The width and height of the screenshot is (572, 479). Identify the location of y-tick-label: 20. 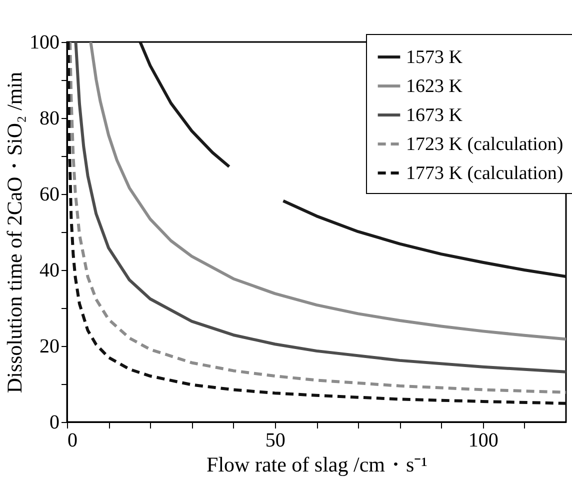
(50, 347).